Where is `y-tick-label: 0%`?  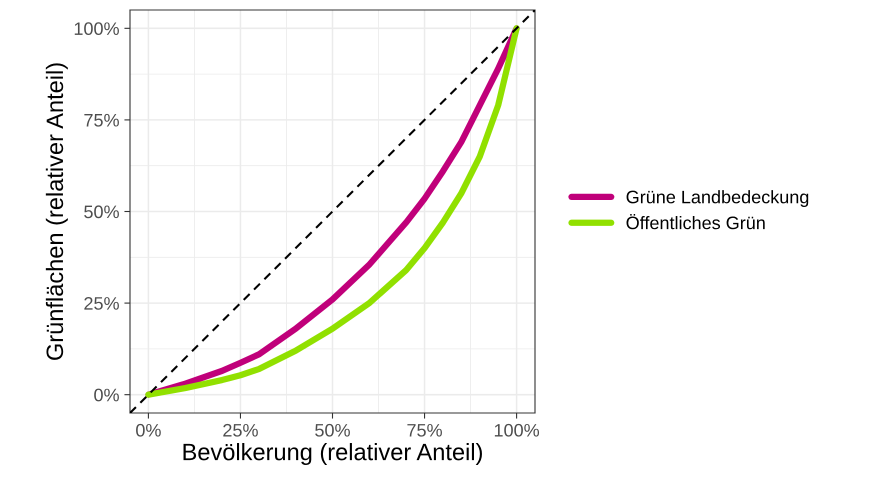 y-tick-label: 0% is located at coordinates (106, 395).